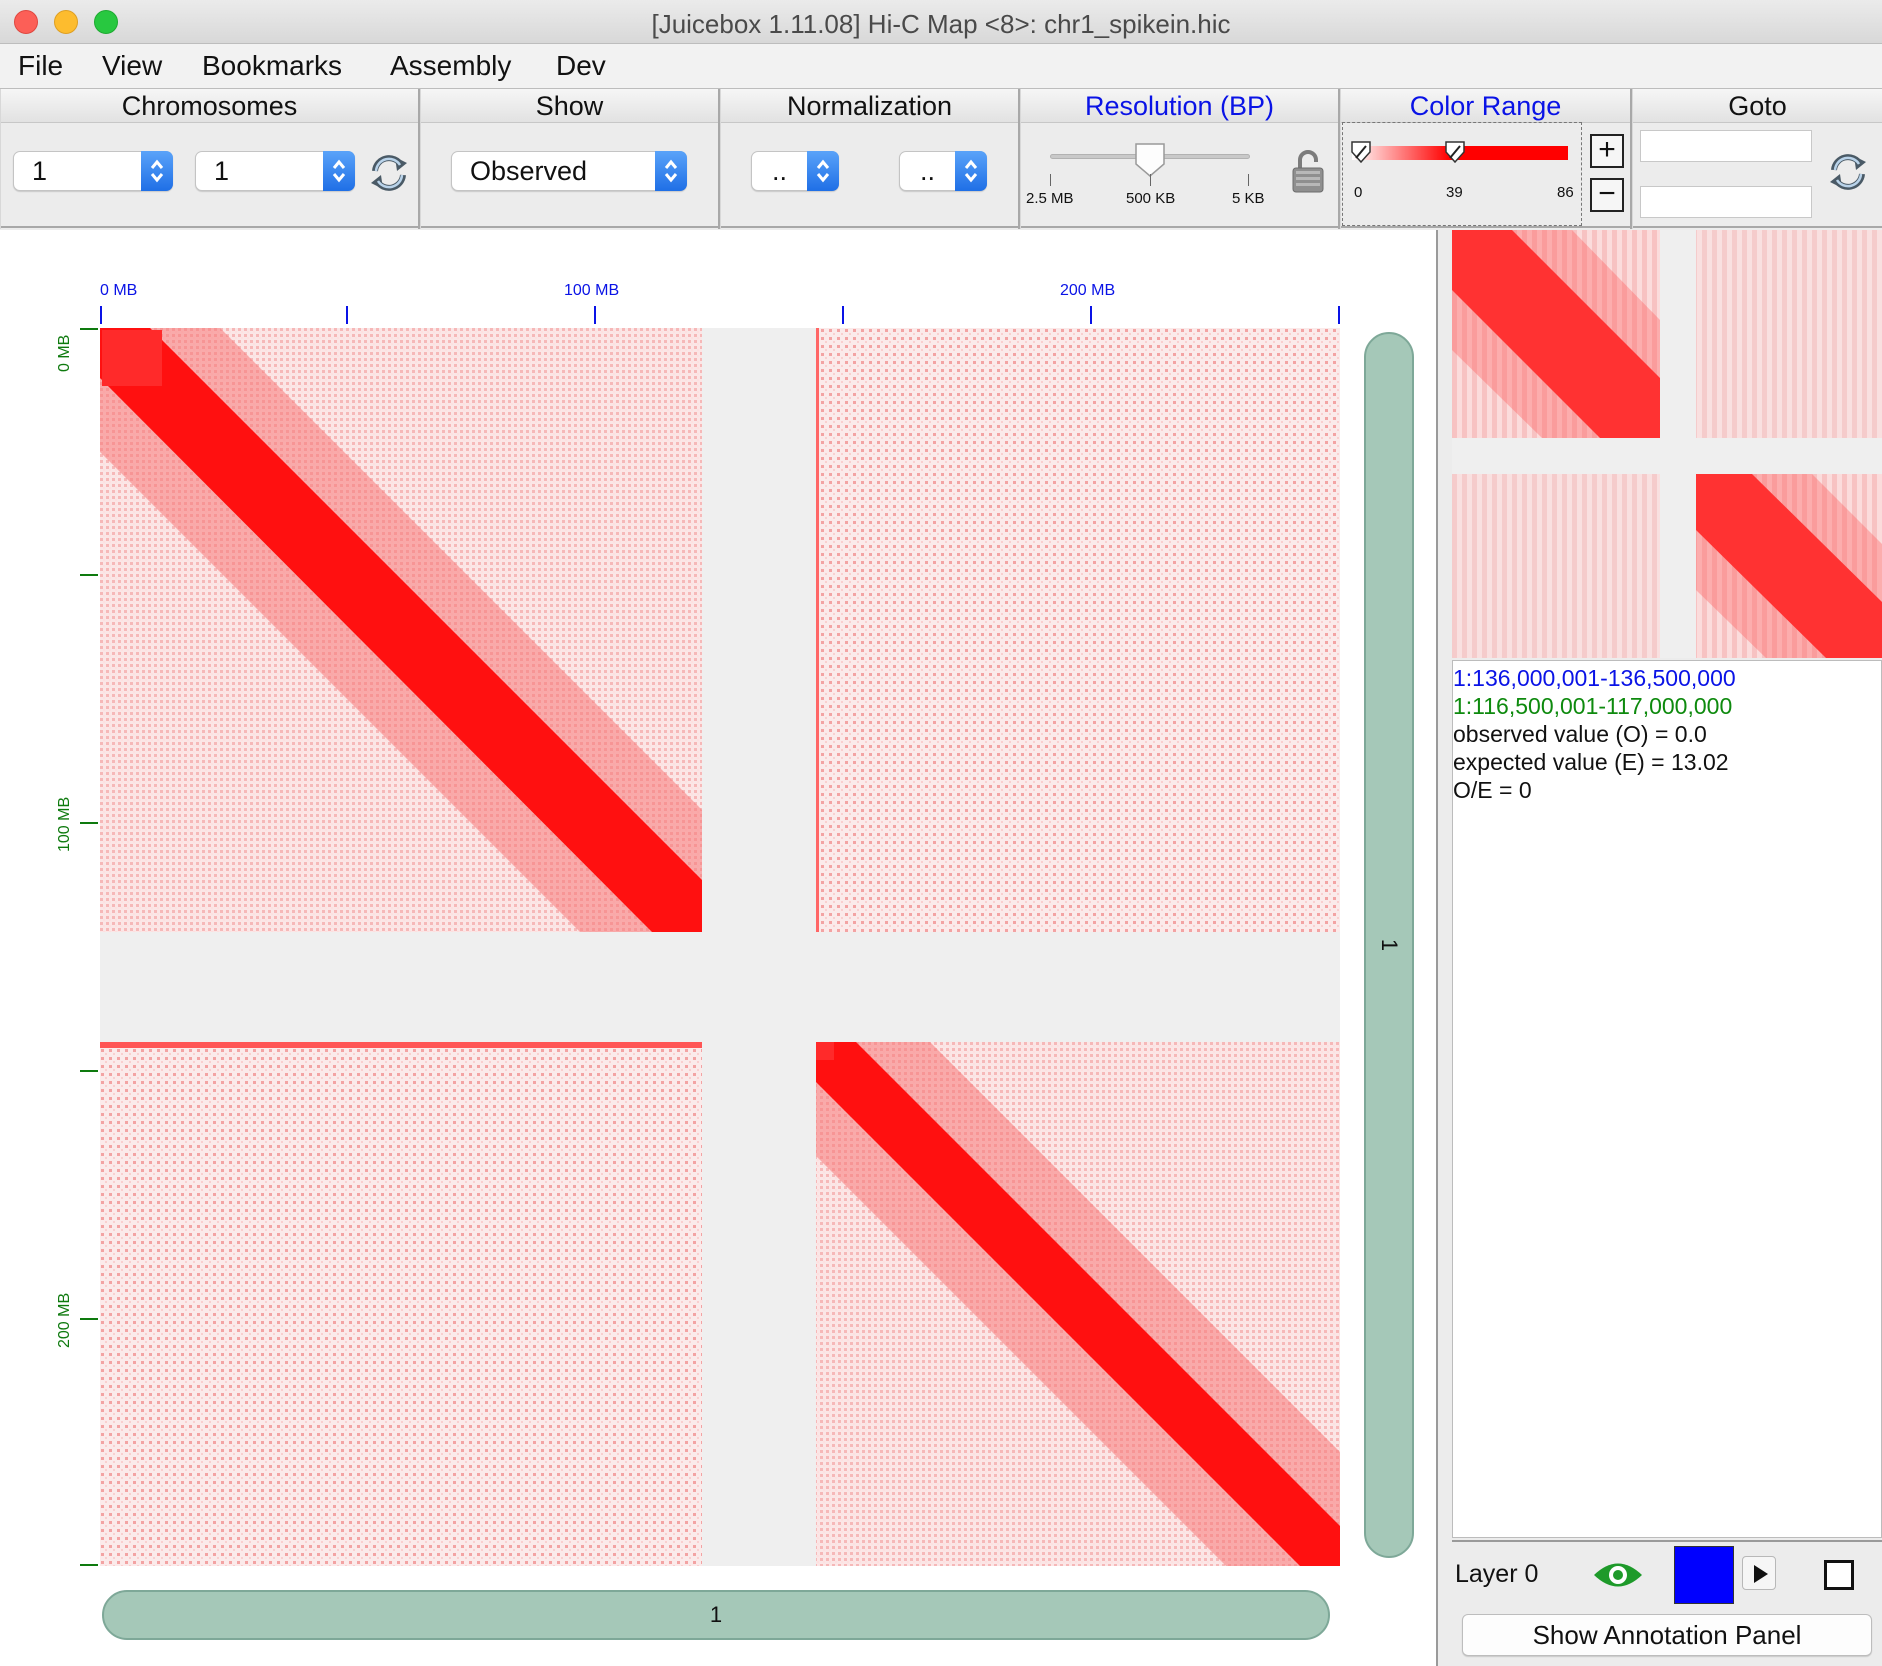 The image size is (1882, 1666). Describe the element at coordinates (1704, 1575) in the screenshot. I see `layer-color-swatch` at that location.